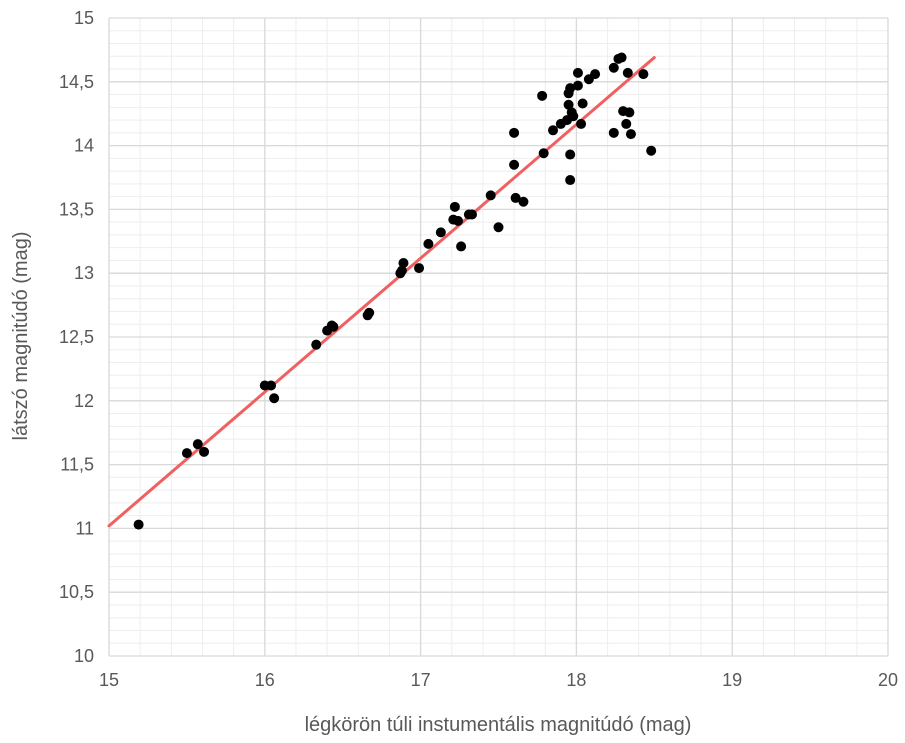 The height and width of the screenshot is (743, 905). Describe the element at coordinates (732, 680) in the screenshot. I see `x-tick-label: 19` at that location.